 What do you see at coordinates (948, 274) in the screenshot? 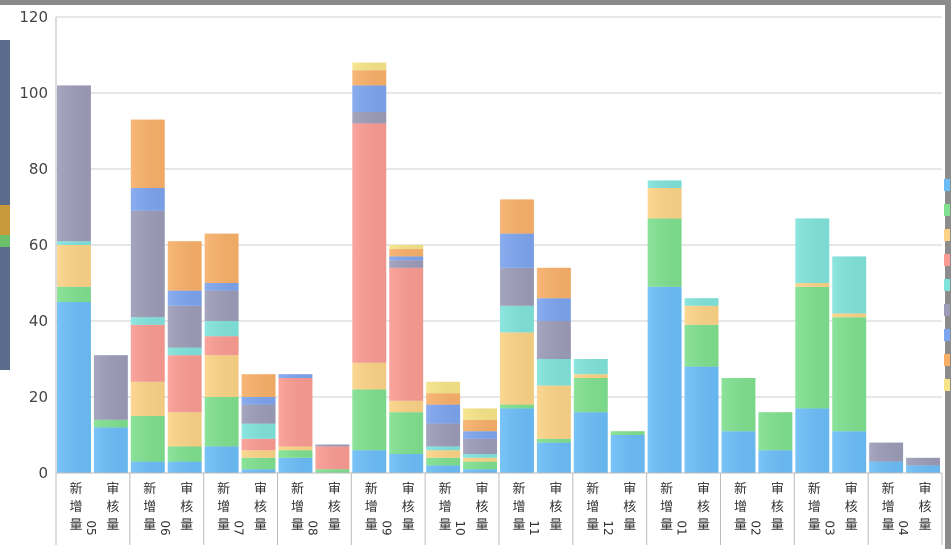
I see `window-right-border` at bounding box center [948, 274].